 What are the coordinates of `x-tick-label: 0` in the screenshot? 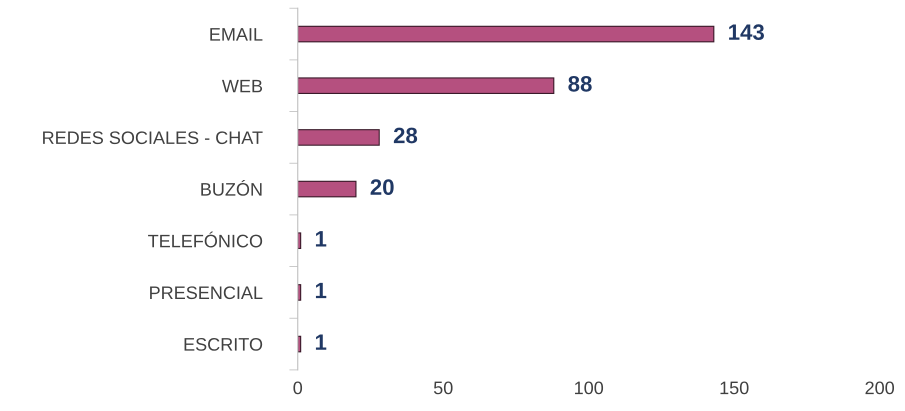 It's located at (297, 387).